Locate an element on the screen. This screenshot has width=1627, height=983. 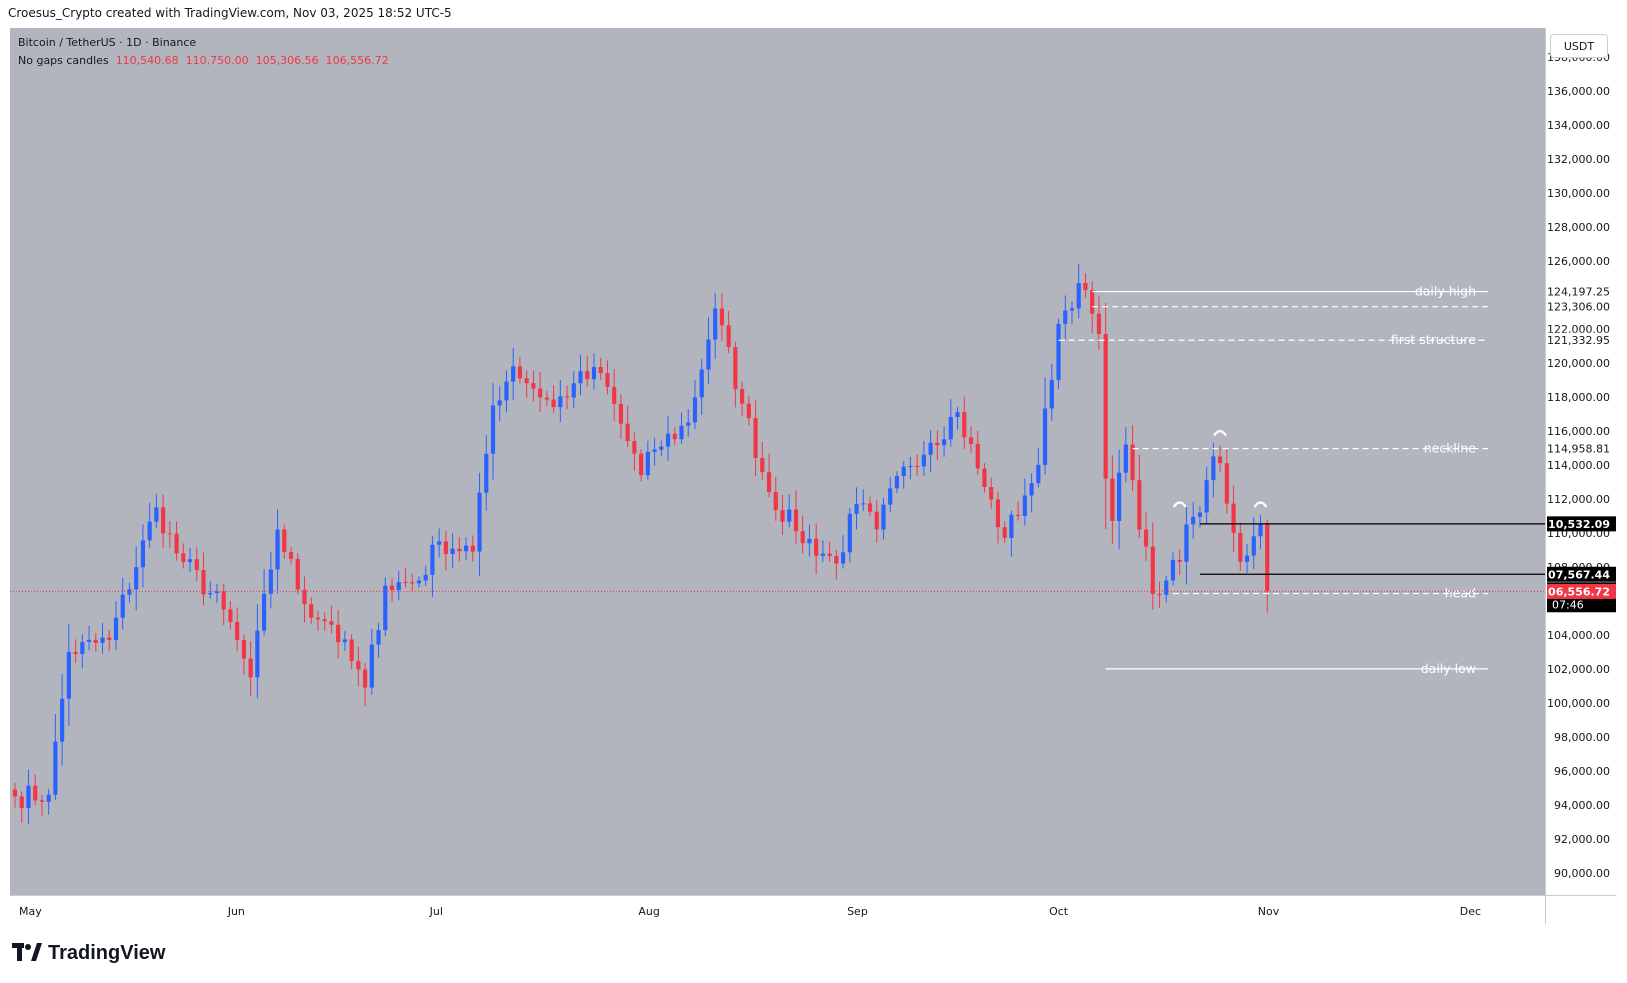
range-bottom-tag-bg is located at coordinates (1581, 574).